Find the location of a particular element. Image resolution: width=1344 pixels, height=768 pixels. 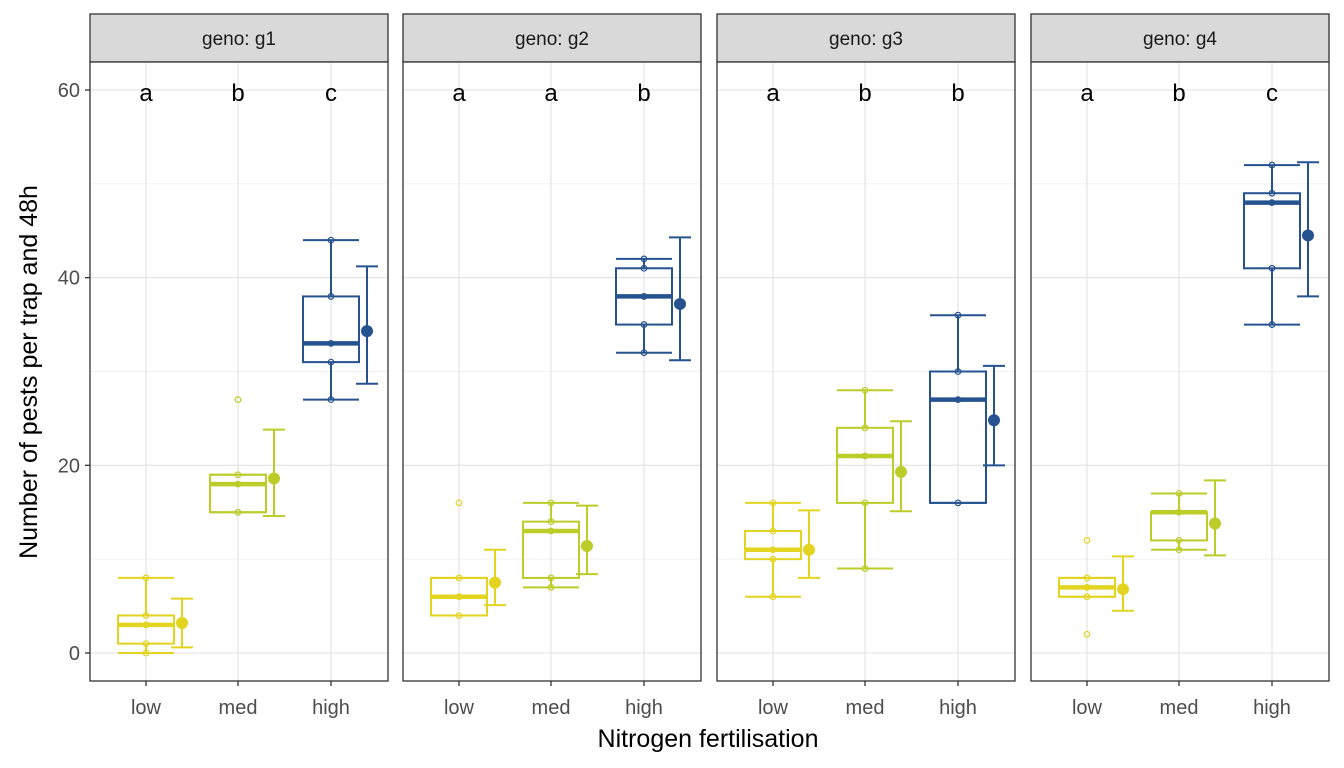

y-tick-label: 40 is located at coordinates (69, 279).